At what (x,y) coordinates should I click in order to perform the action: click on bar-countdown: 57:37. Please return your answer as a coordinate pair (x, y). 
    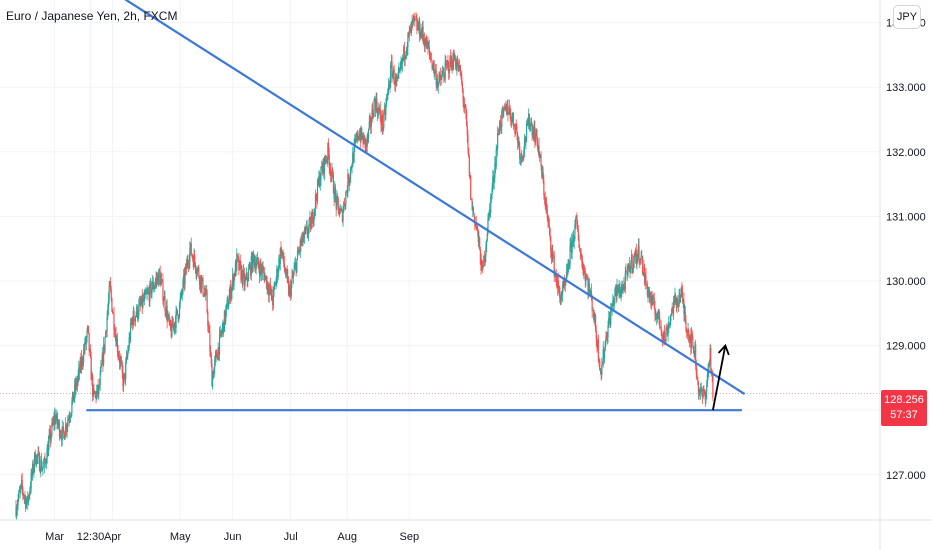
    Looking at the image, I should click on (904, 415).